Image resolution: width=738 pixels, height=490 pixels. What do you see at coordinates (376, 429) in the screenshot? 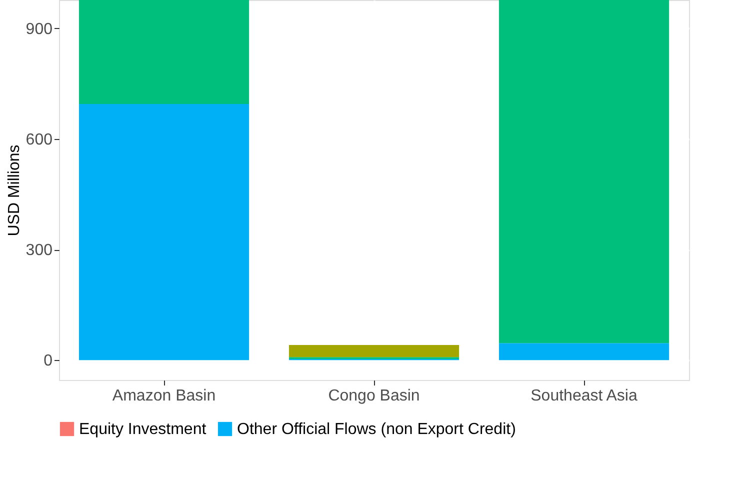
I see `legend-label: Other Official Flows (non Export Credit)` at bounding box center [376, 429].